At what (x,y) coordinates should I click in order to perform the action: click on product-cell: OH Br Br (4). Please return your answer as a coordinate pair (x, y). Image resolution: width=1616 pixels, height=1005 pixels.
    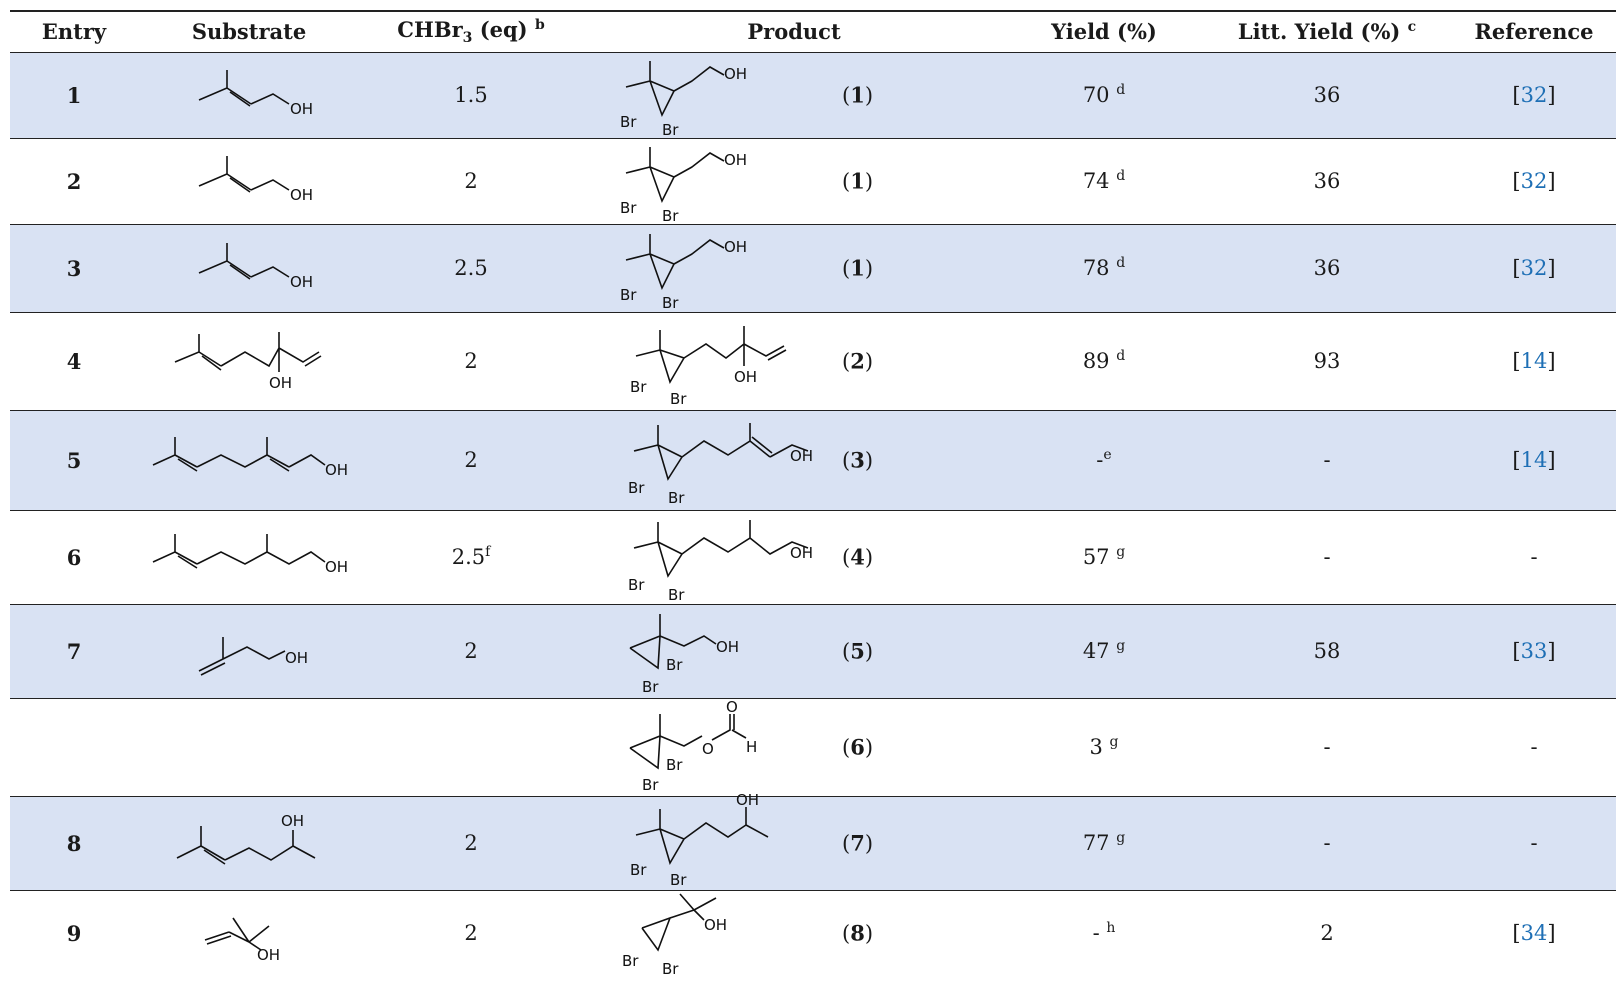
    Looking at the image, I should click on (794, 557).